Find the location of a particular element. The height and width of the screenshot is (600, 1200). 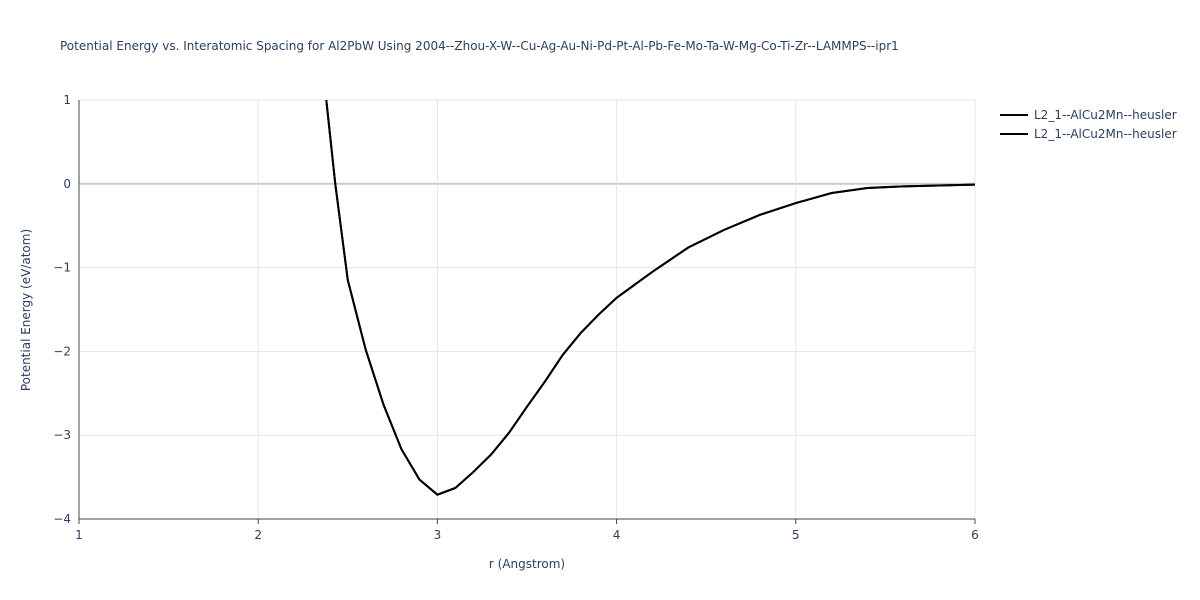

x-tick-label: 1 is located at coordinates (79, 535).